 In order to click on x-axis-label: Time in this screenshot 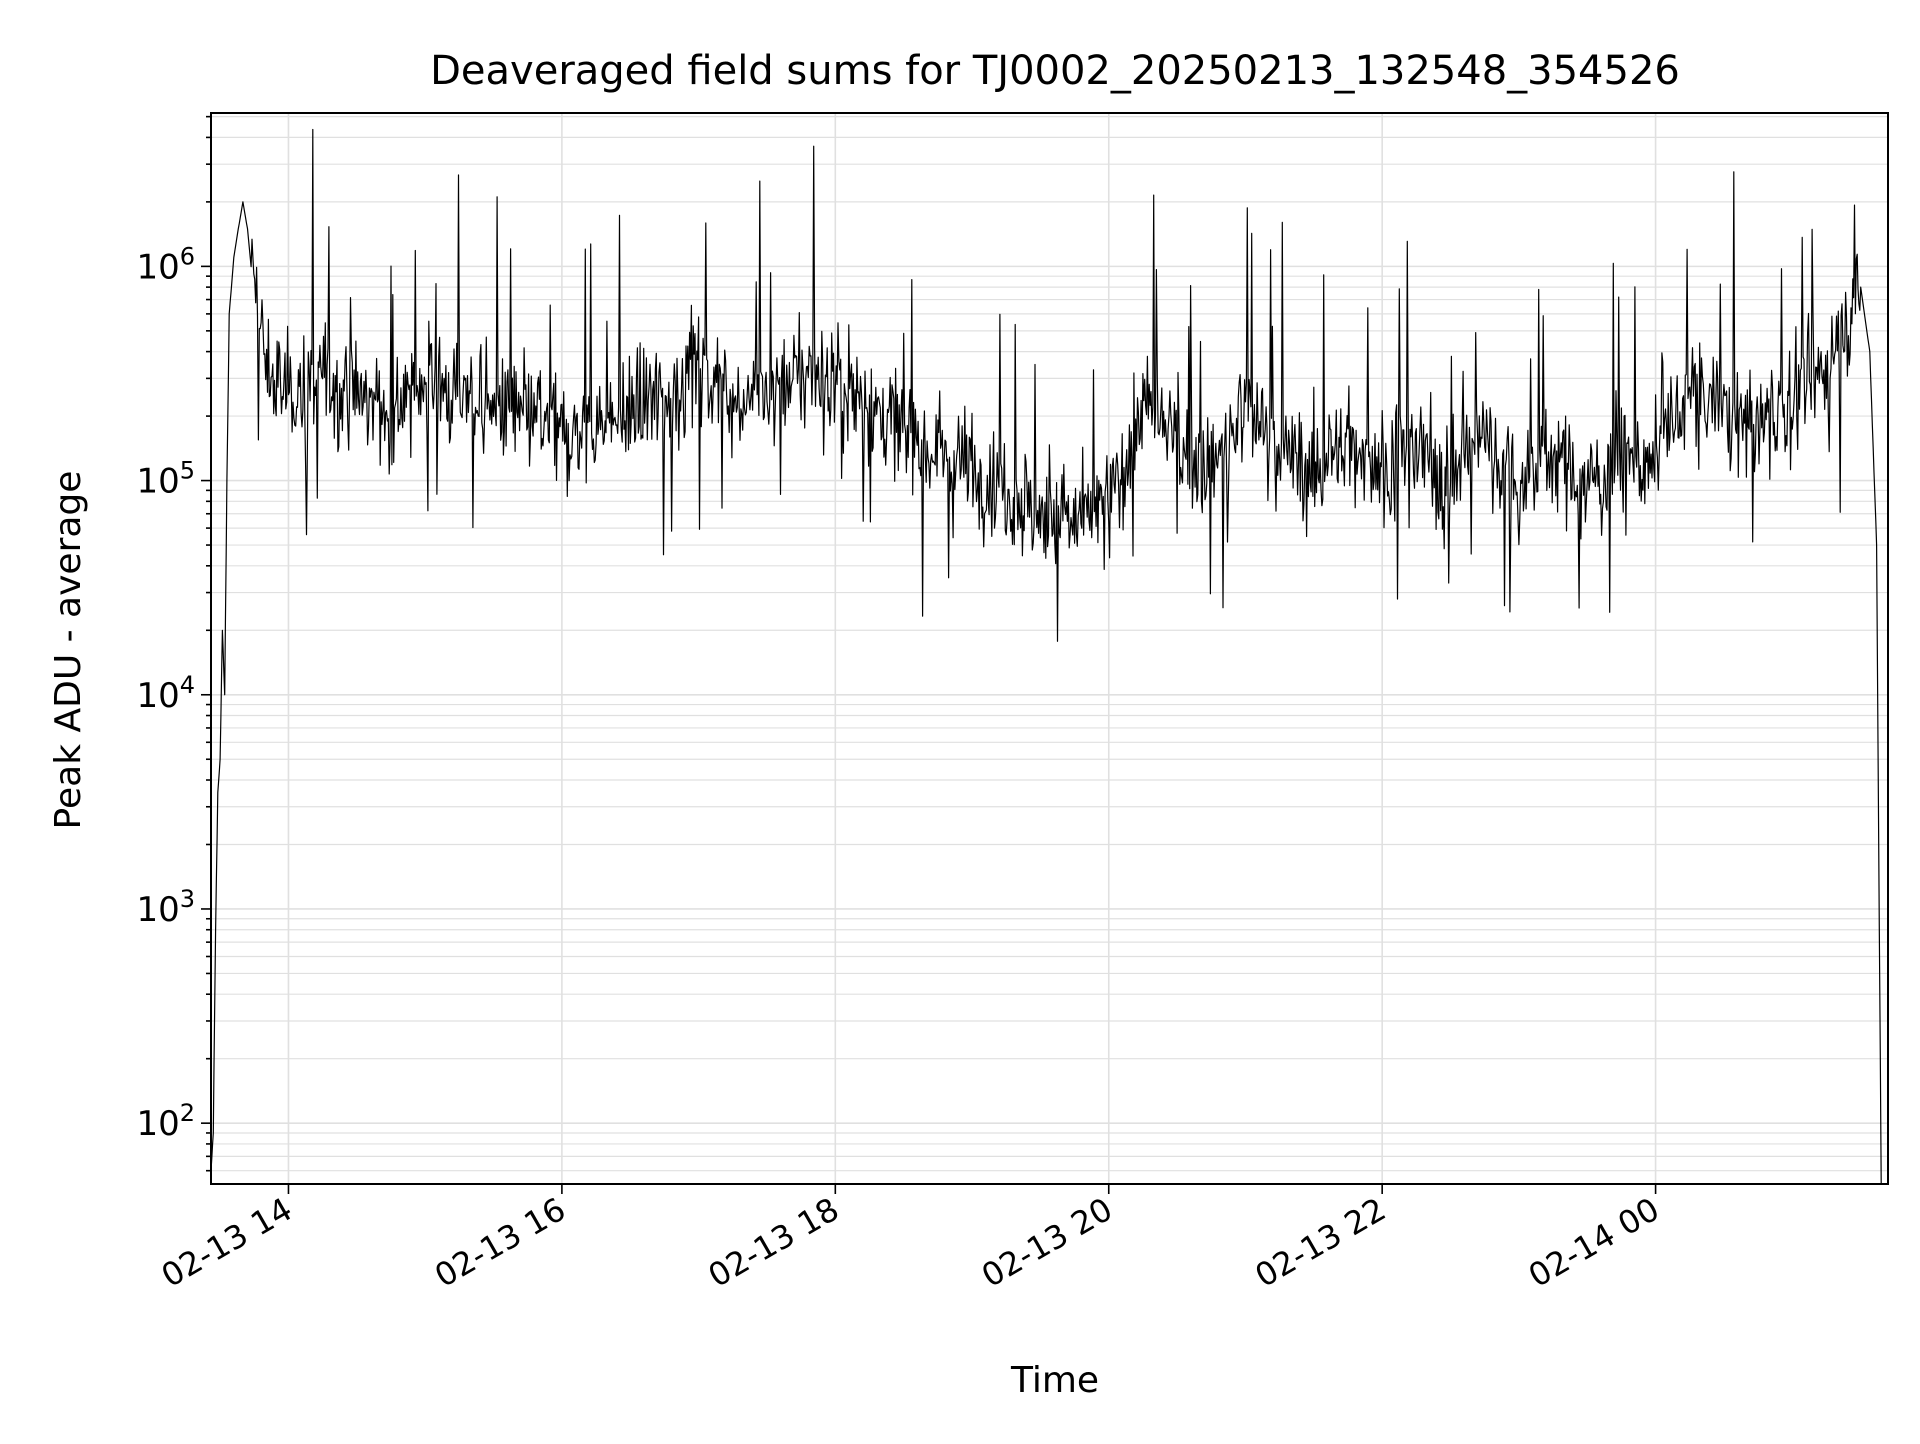, I will do `click(1054, 1380)`.